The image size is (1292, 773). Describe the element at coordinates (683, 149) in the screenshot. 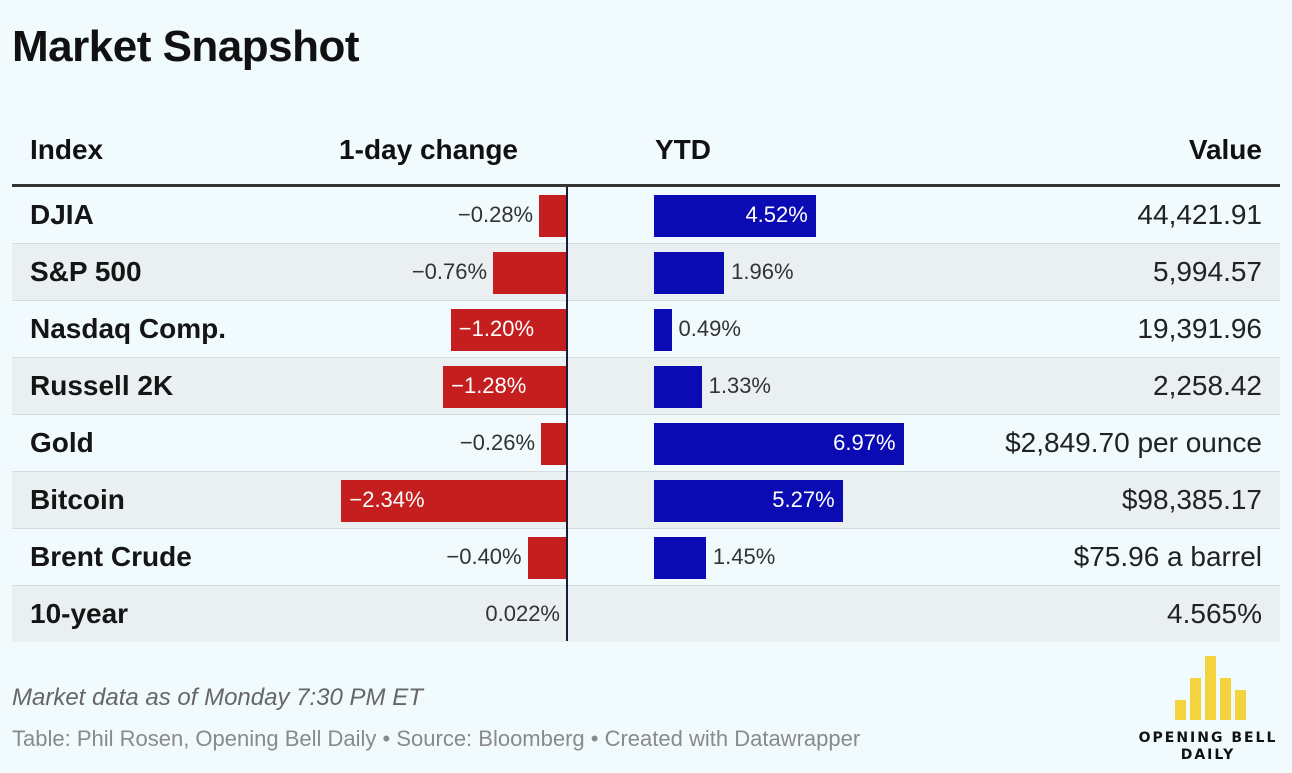

I see `header-ytd: YTD` at that location.